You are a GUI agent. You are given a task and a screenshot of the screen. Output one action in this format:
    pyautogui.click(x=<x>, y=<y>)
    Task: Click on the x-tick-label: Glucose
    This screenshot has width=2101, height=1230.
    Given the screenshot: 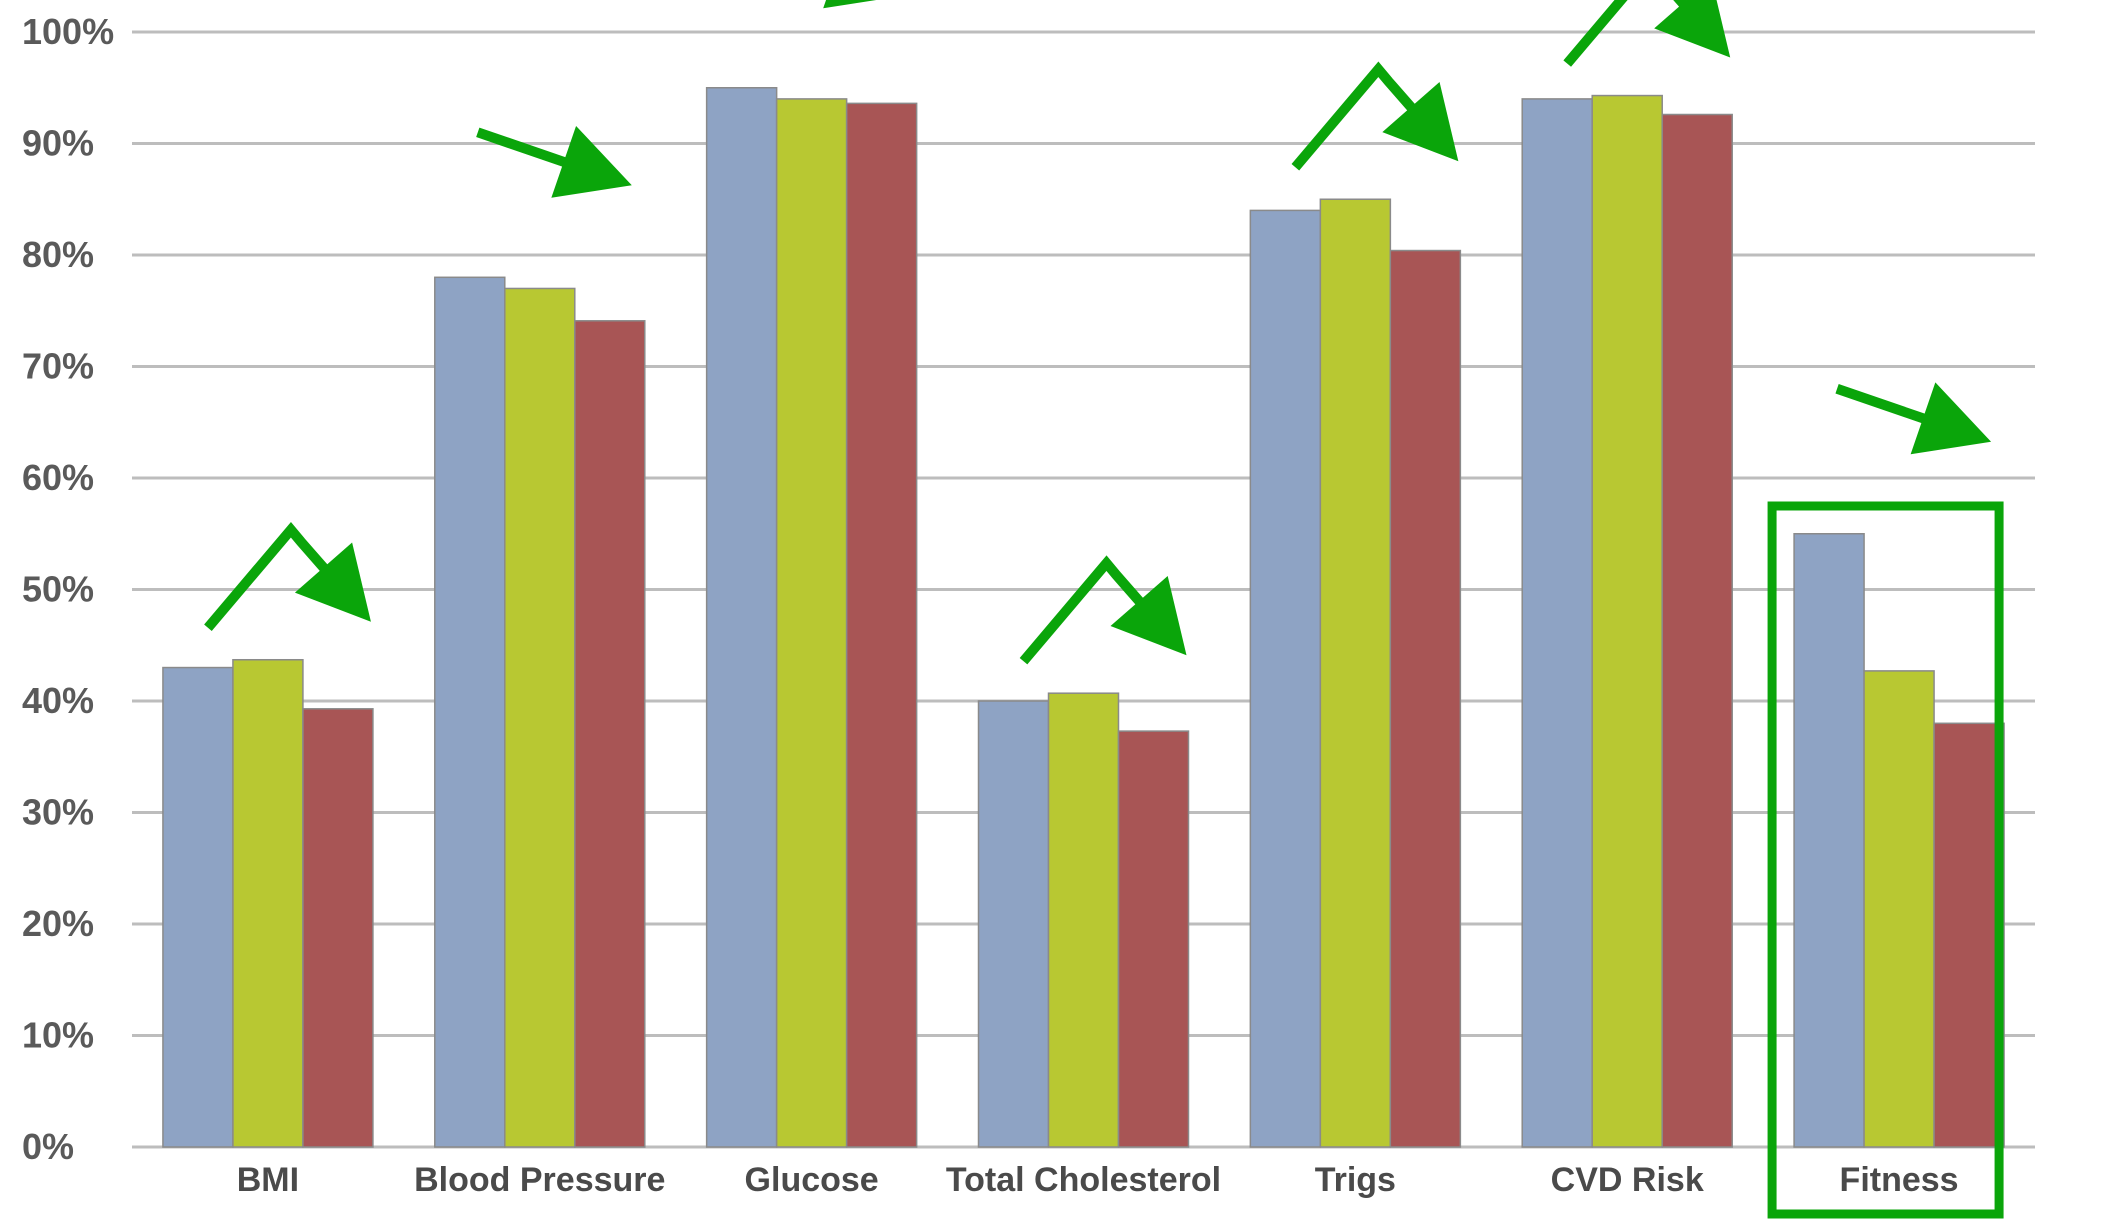 What is the action you would take?
    pyautogui.click(x=812, y=1180)
    